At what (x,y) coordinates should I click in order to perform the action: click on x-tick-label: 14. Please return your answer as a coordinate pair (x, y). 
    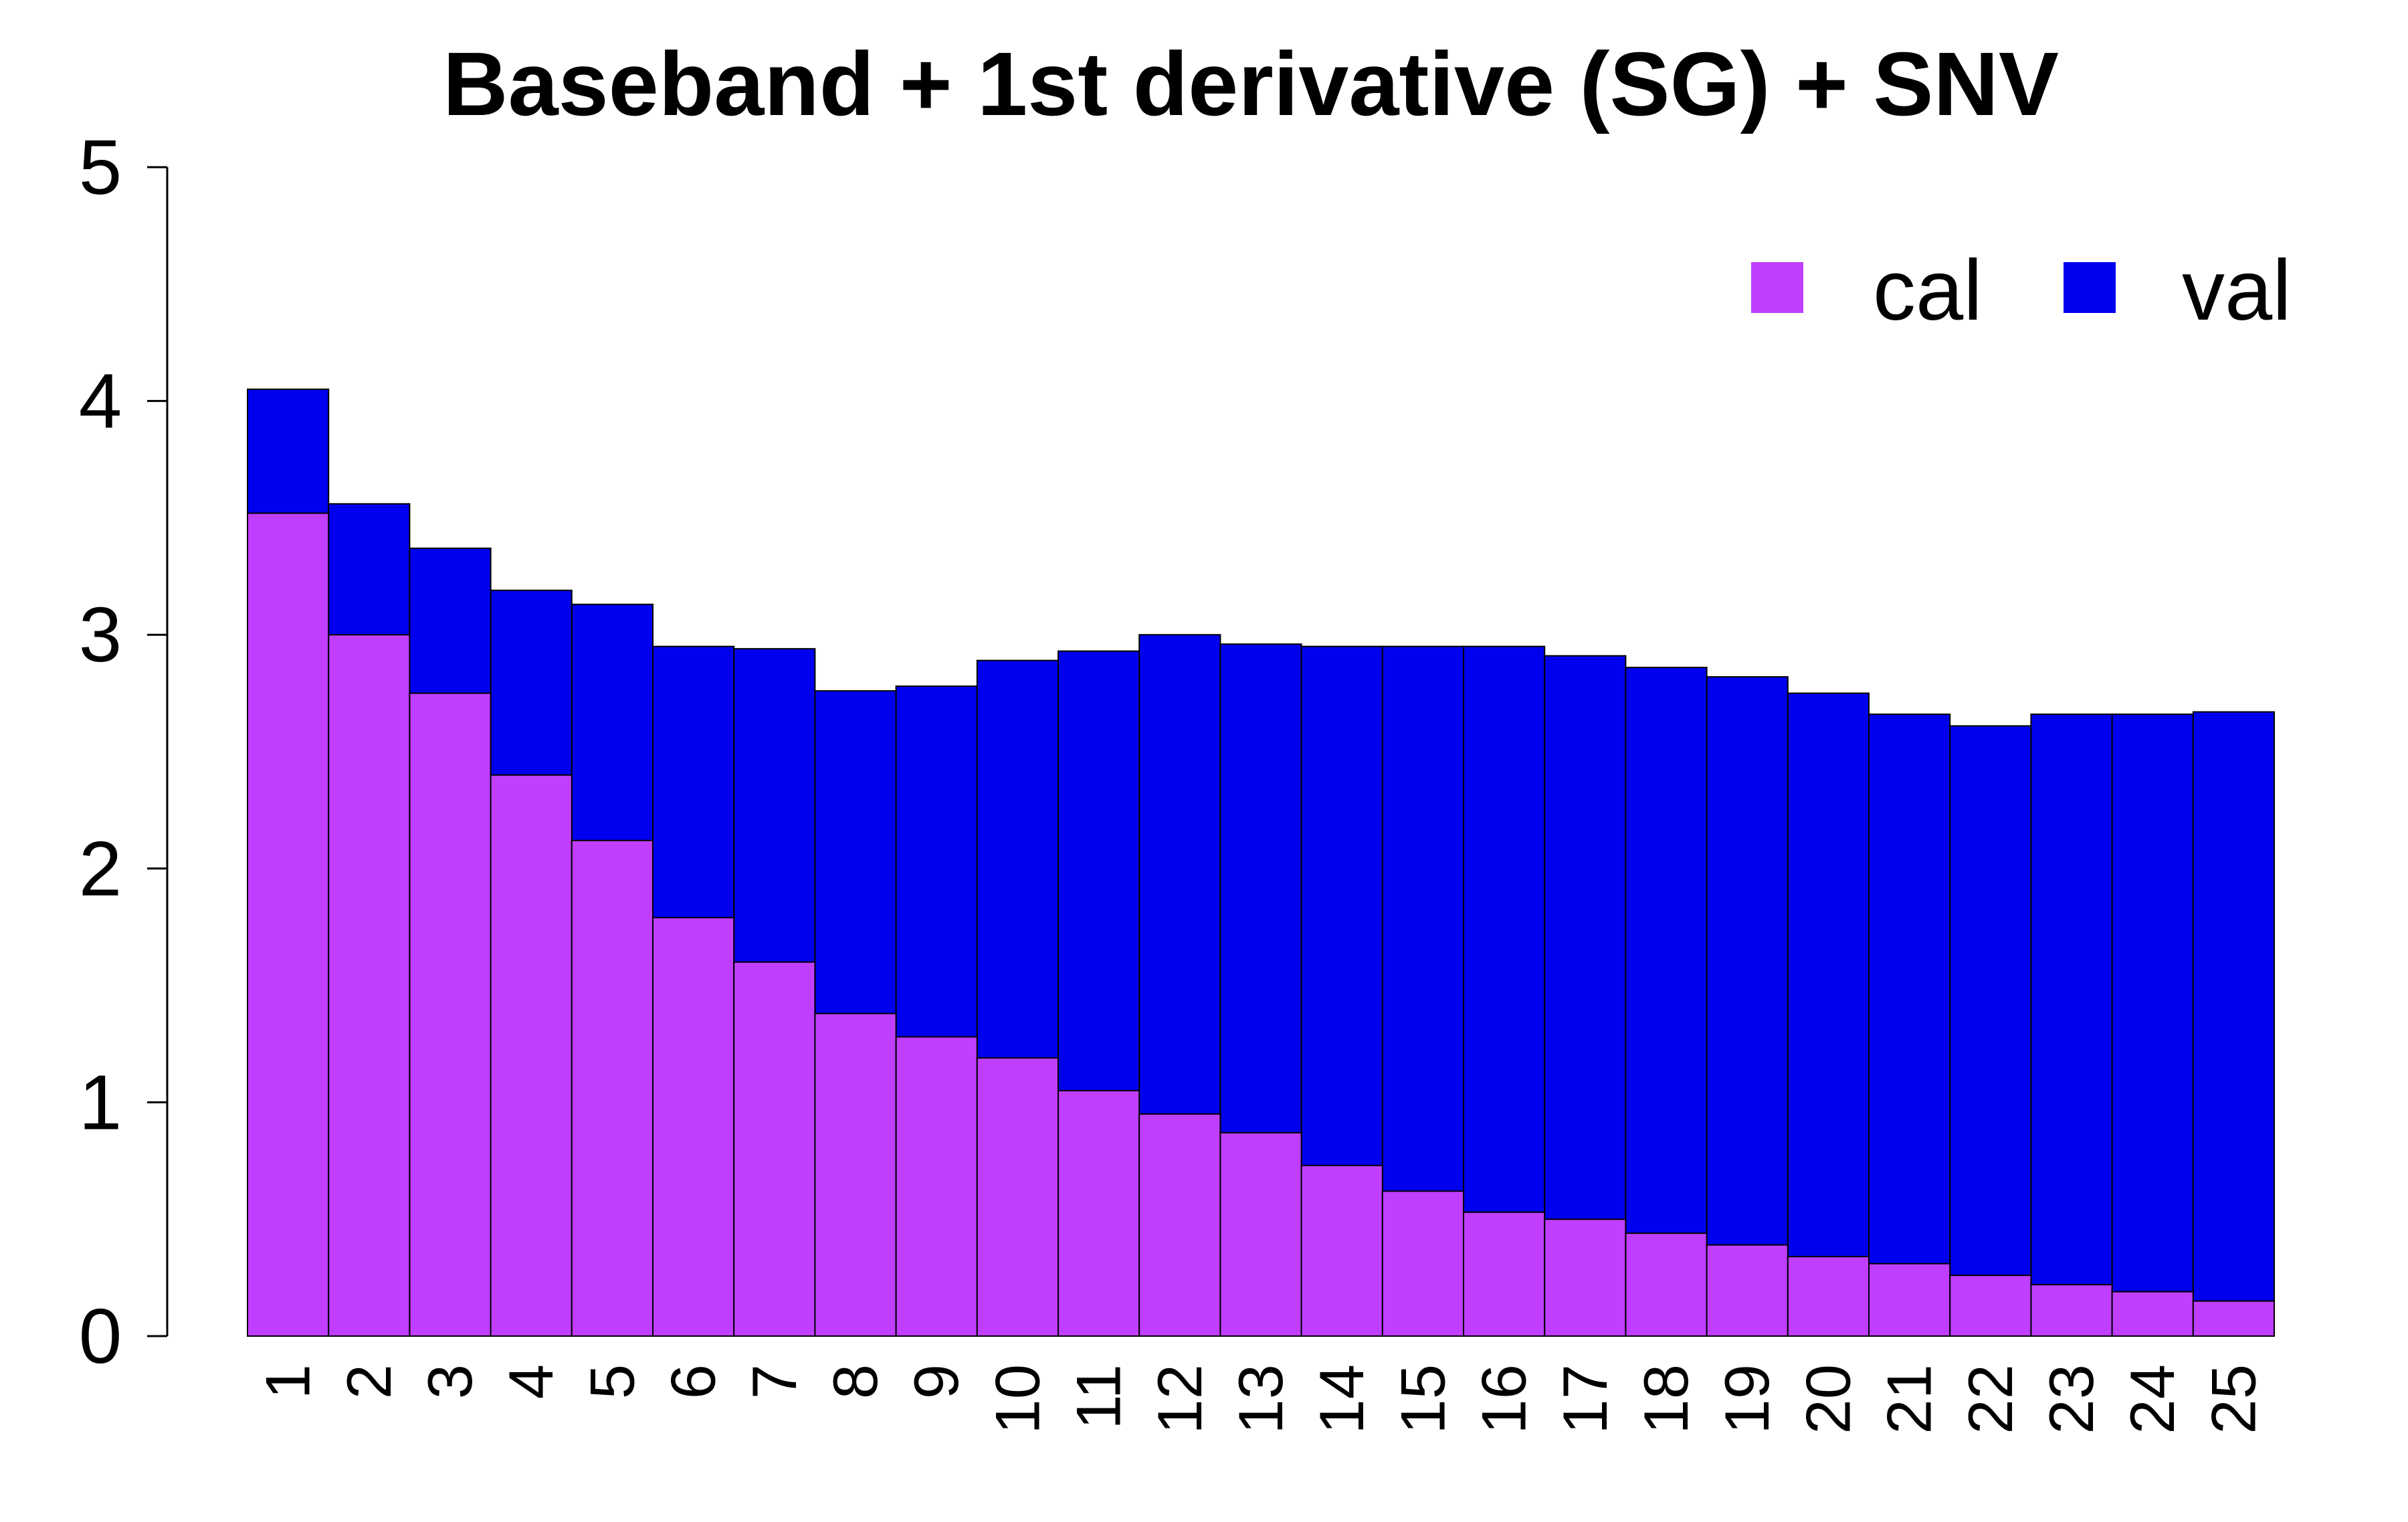
    Looking at the image, I should click on (1341, 1399).